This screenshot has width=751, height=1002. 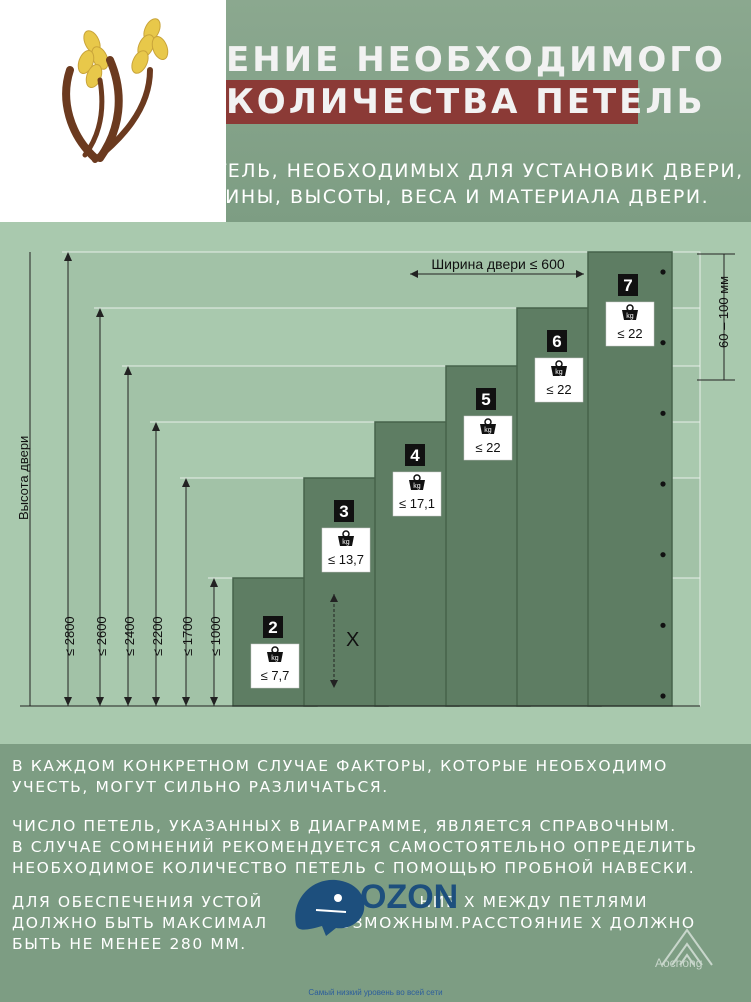 What do you see at coordinates (466, 102) in the screenshot?
I see `title-line-2: КОЛИЧЕСТВА ПЕТЕЛЬ` at bounding box center [466, 102].